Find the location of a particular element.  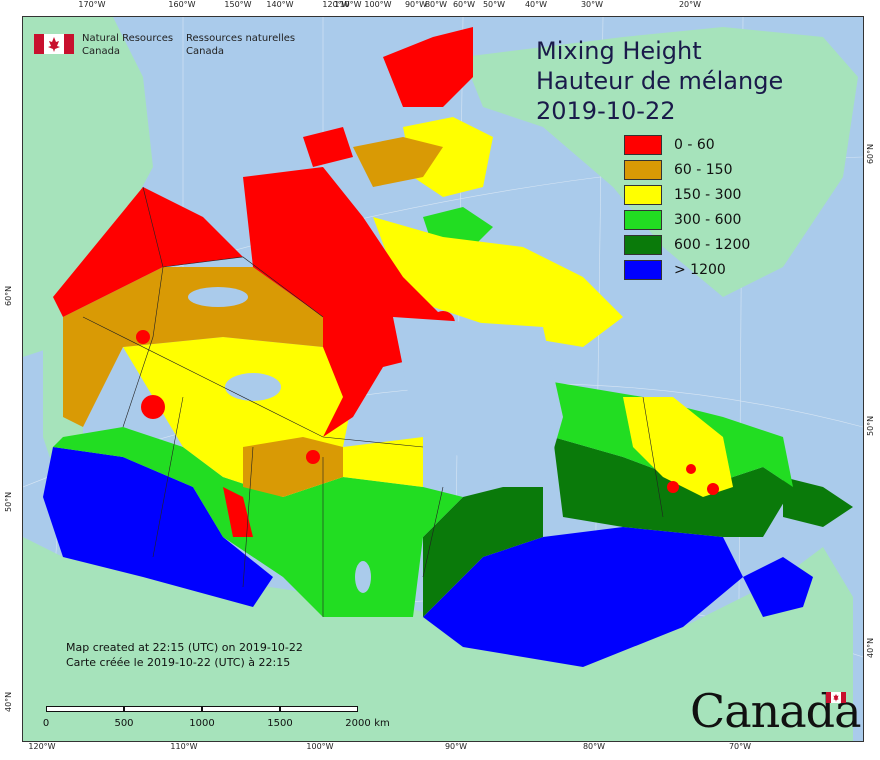

legend-item: 600 - 1200 is located at coordinates (687, 244).